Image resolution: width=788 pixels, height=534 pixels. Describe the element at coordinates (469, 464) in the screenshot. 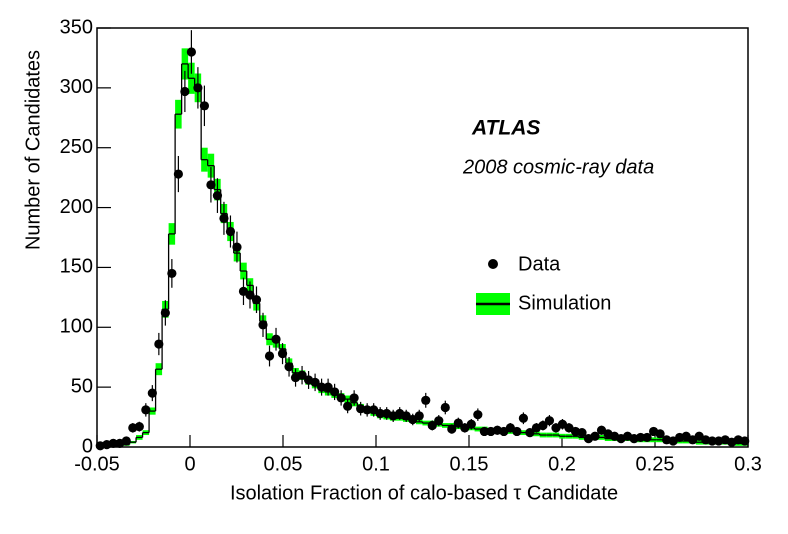

I see `x-tick-label: 0.15` at that location.